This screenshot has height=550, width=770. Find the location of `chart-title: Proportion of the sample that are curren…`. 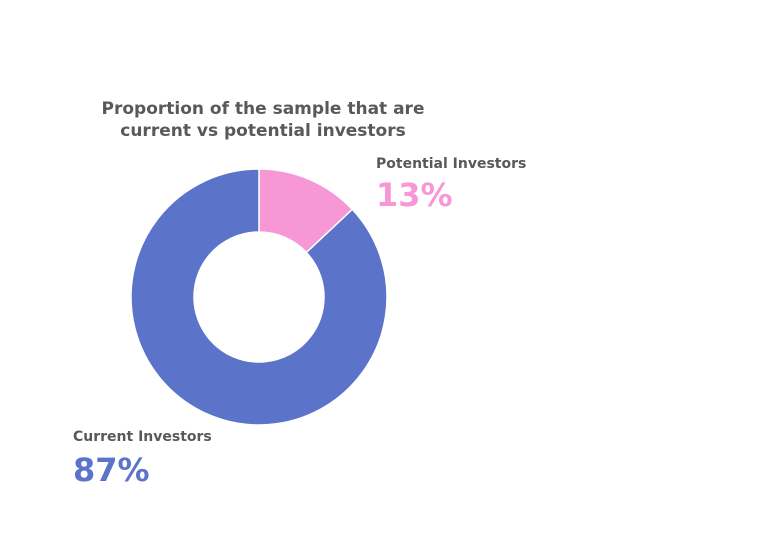

chart-title: Proportion of the sample that are curren… is located at coordinates (263, 120).